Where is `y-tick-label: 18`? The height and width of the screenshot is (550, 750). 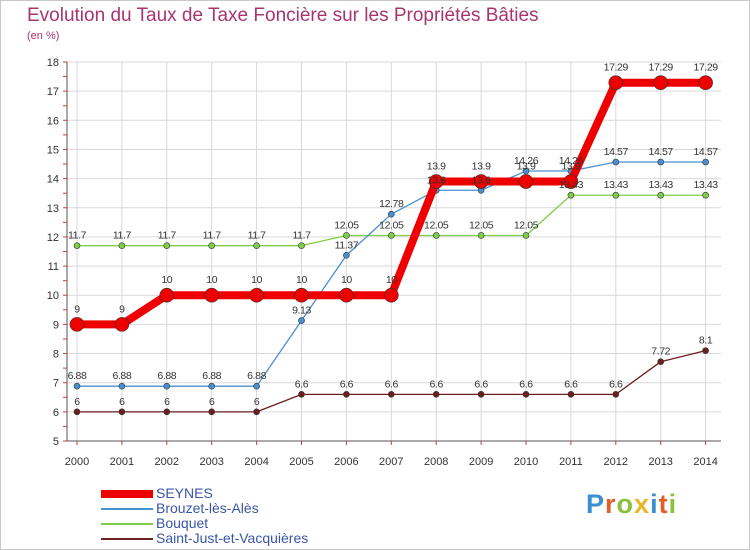
y-tick-label: 18 is located at coordinates (53, 63).